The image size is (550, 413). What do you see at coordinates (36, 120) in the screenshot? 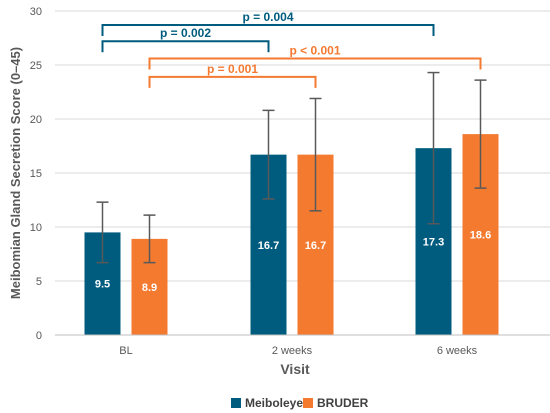
I see `y-tick-label: 20` at bounding box center [36, 120].